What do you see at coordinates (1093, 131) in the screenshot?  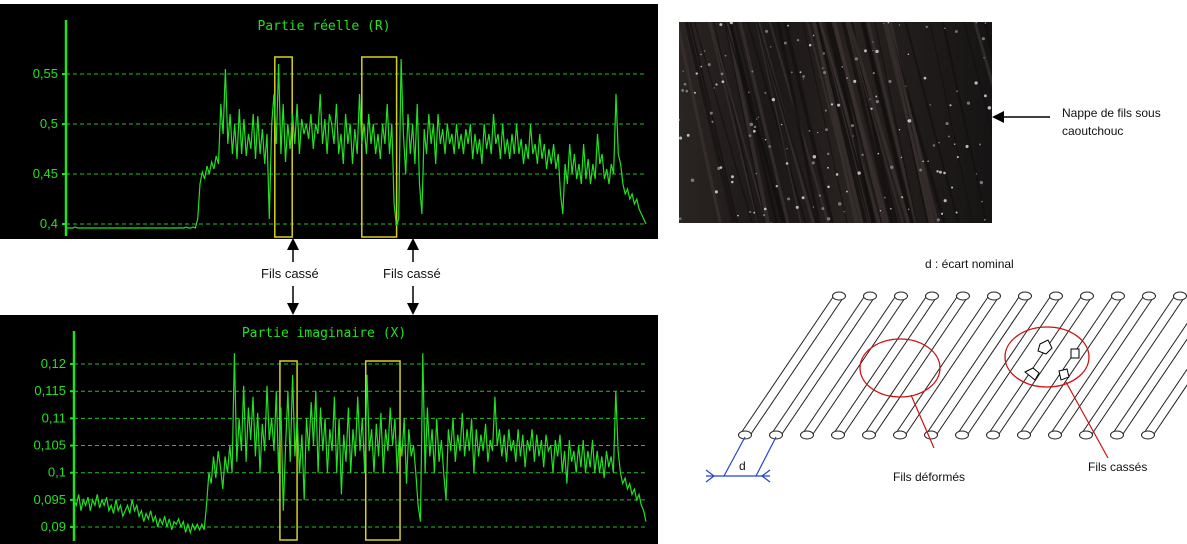 I see `sheet-label-line2: caoutchouc` at bounding box center [1093, 131].